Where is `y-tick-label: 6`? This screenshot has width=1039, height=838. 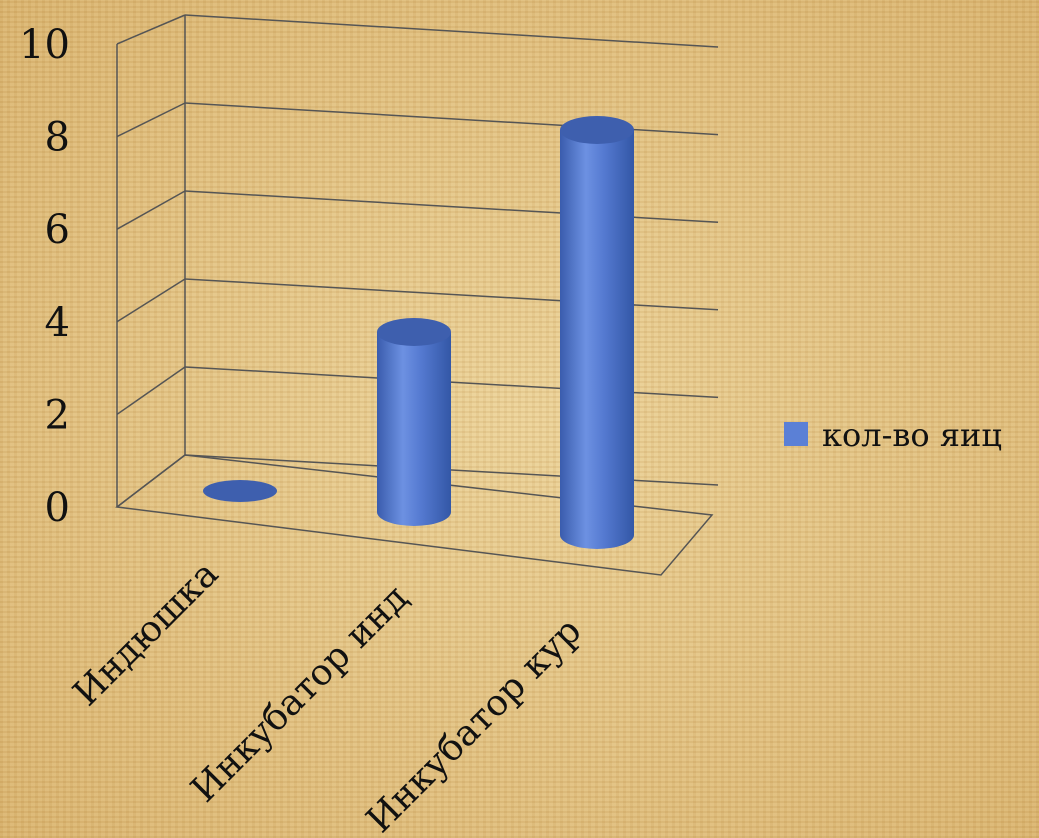
y-tick-label: 6 is located at coordinates (57, 230).